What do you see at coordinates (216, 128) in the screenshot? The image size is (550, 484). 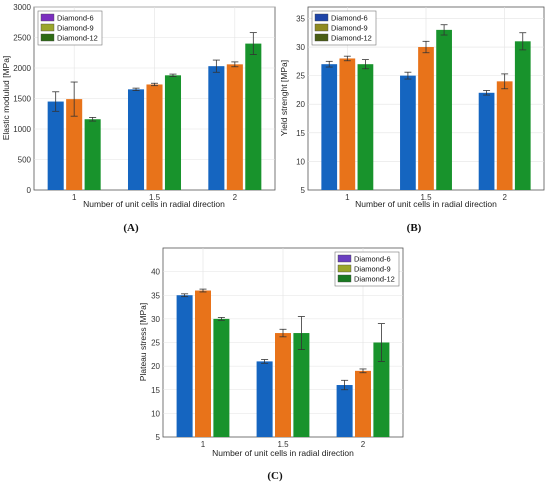 I see `bar-d6-cat2-a` at bounding box center [216, 128].